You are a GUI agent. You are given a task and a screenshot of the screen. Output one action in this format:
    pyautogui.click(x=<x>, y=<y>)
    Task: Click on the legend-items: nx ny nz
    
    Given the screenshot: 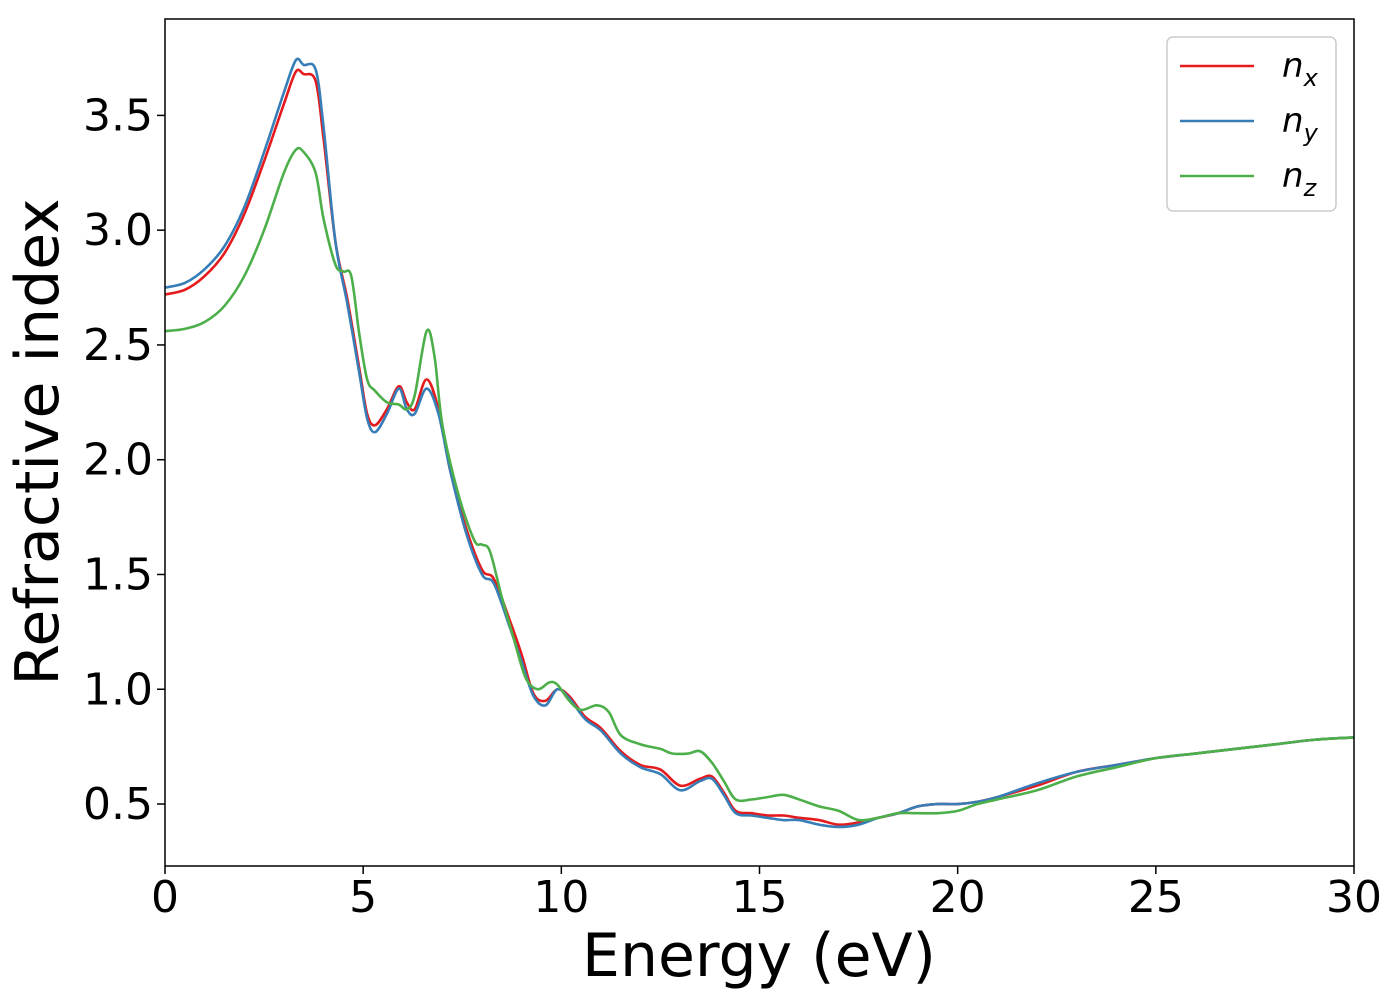 What is the action you would take?
    pyautogui.click(x=1249, y=124)
    